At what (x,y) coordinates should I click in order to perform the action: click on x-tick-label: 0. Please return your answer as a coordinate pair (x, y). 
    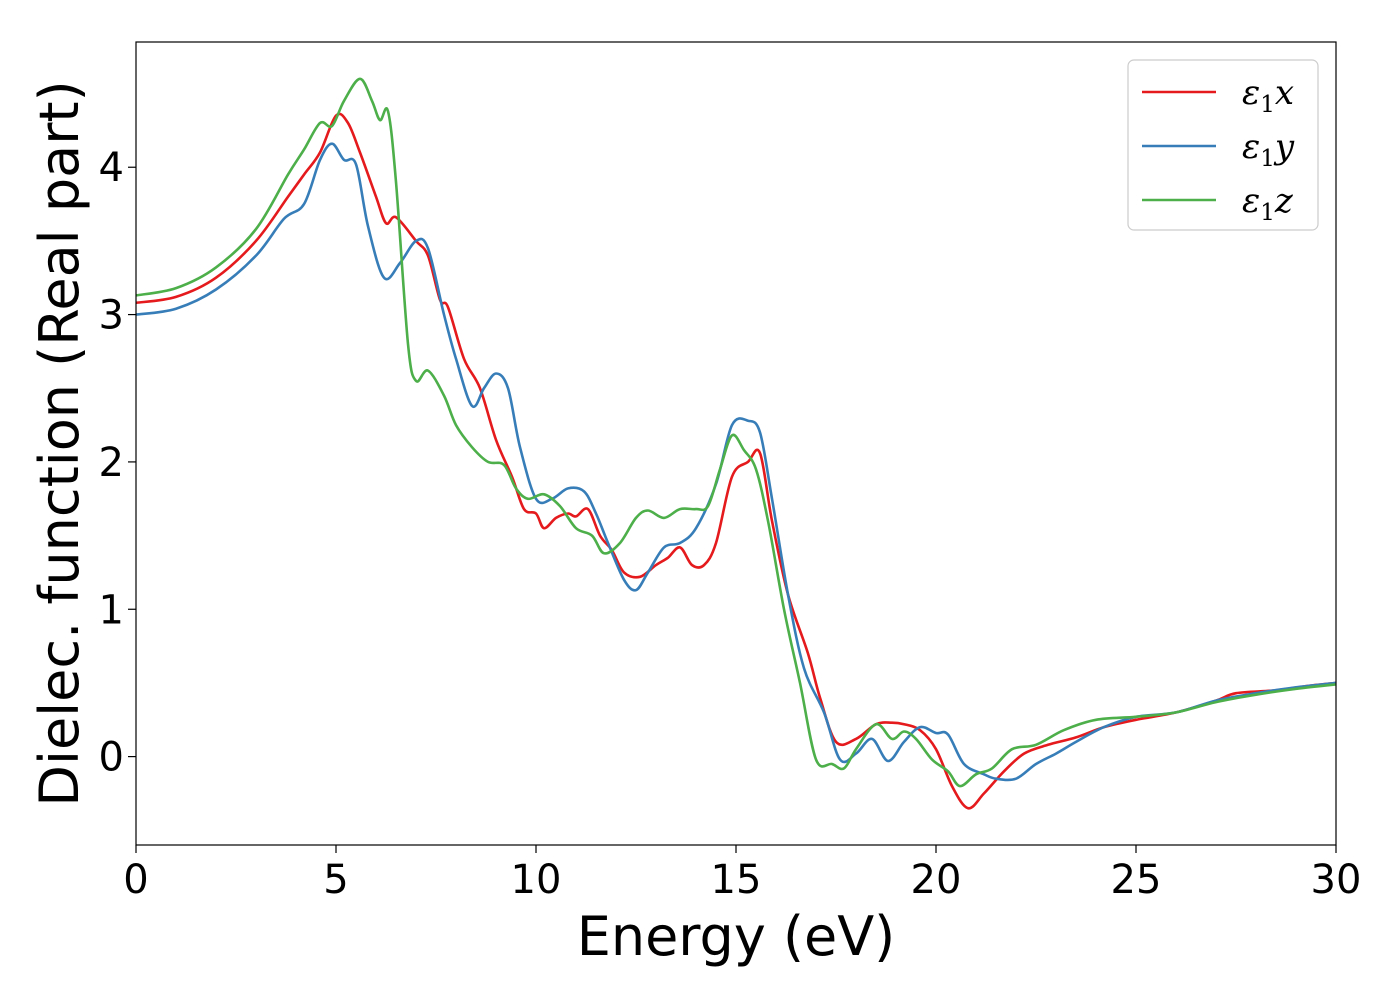
    Looking at the image, I should click on (135, 880).